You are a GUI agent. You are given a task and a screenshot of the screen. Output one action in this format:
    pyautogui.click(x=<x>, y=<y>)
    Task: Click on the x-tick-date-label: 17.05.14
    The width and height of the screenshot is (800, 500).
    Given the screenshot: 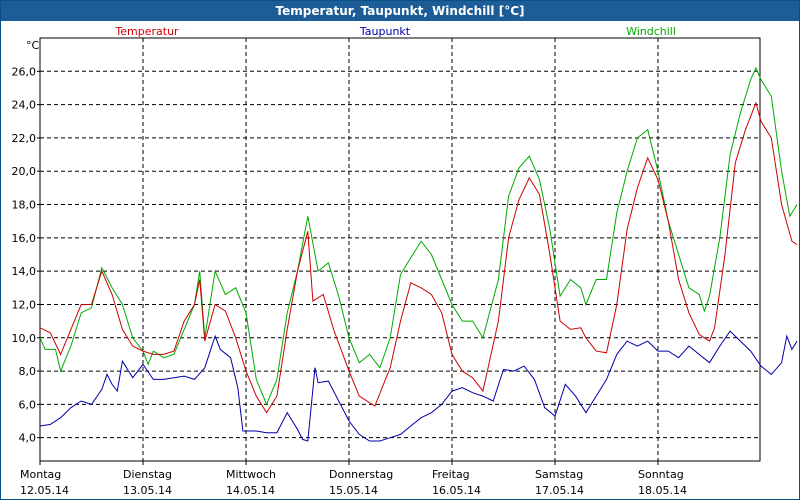 What is the action you would take?
    pyautogui.click(x=559, y=490)
    